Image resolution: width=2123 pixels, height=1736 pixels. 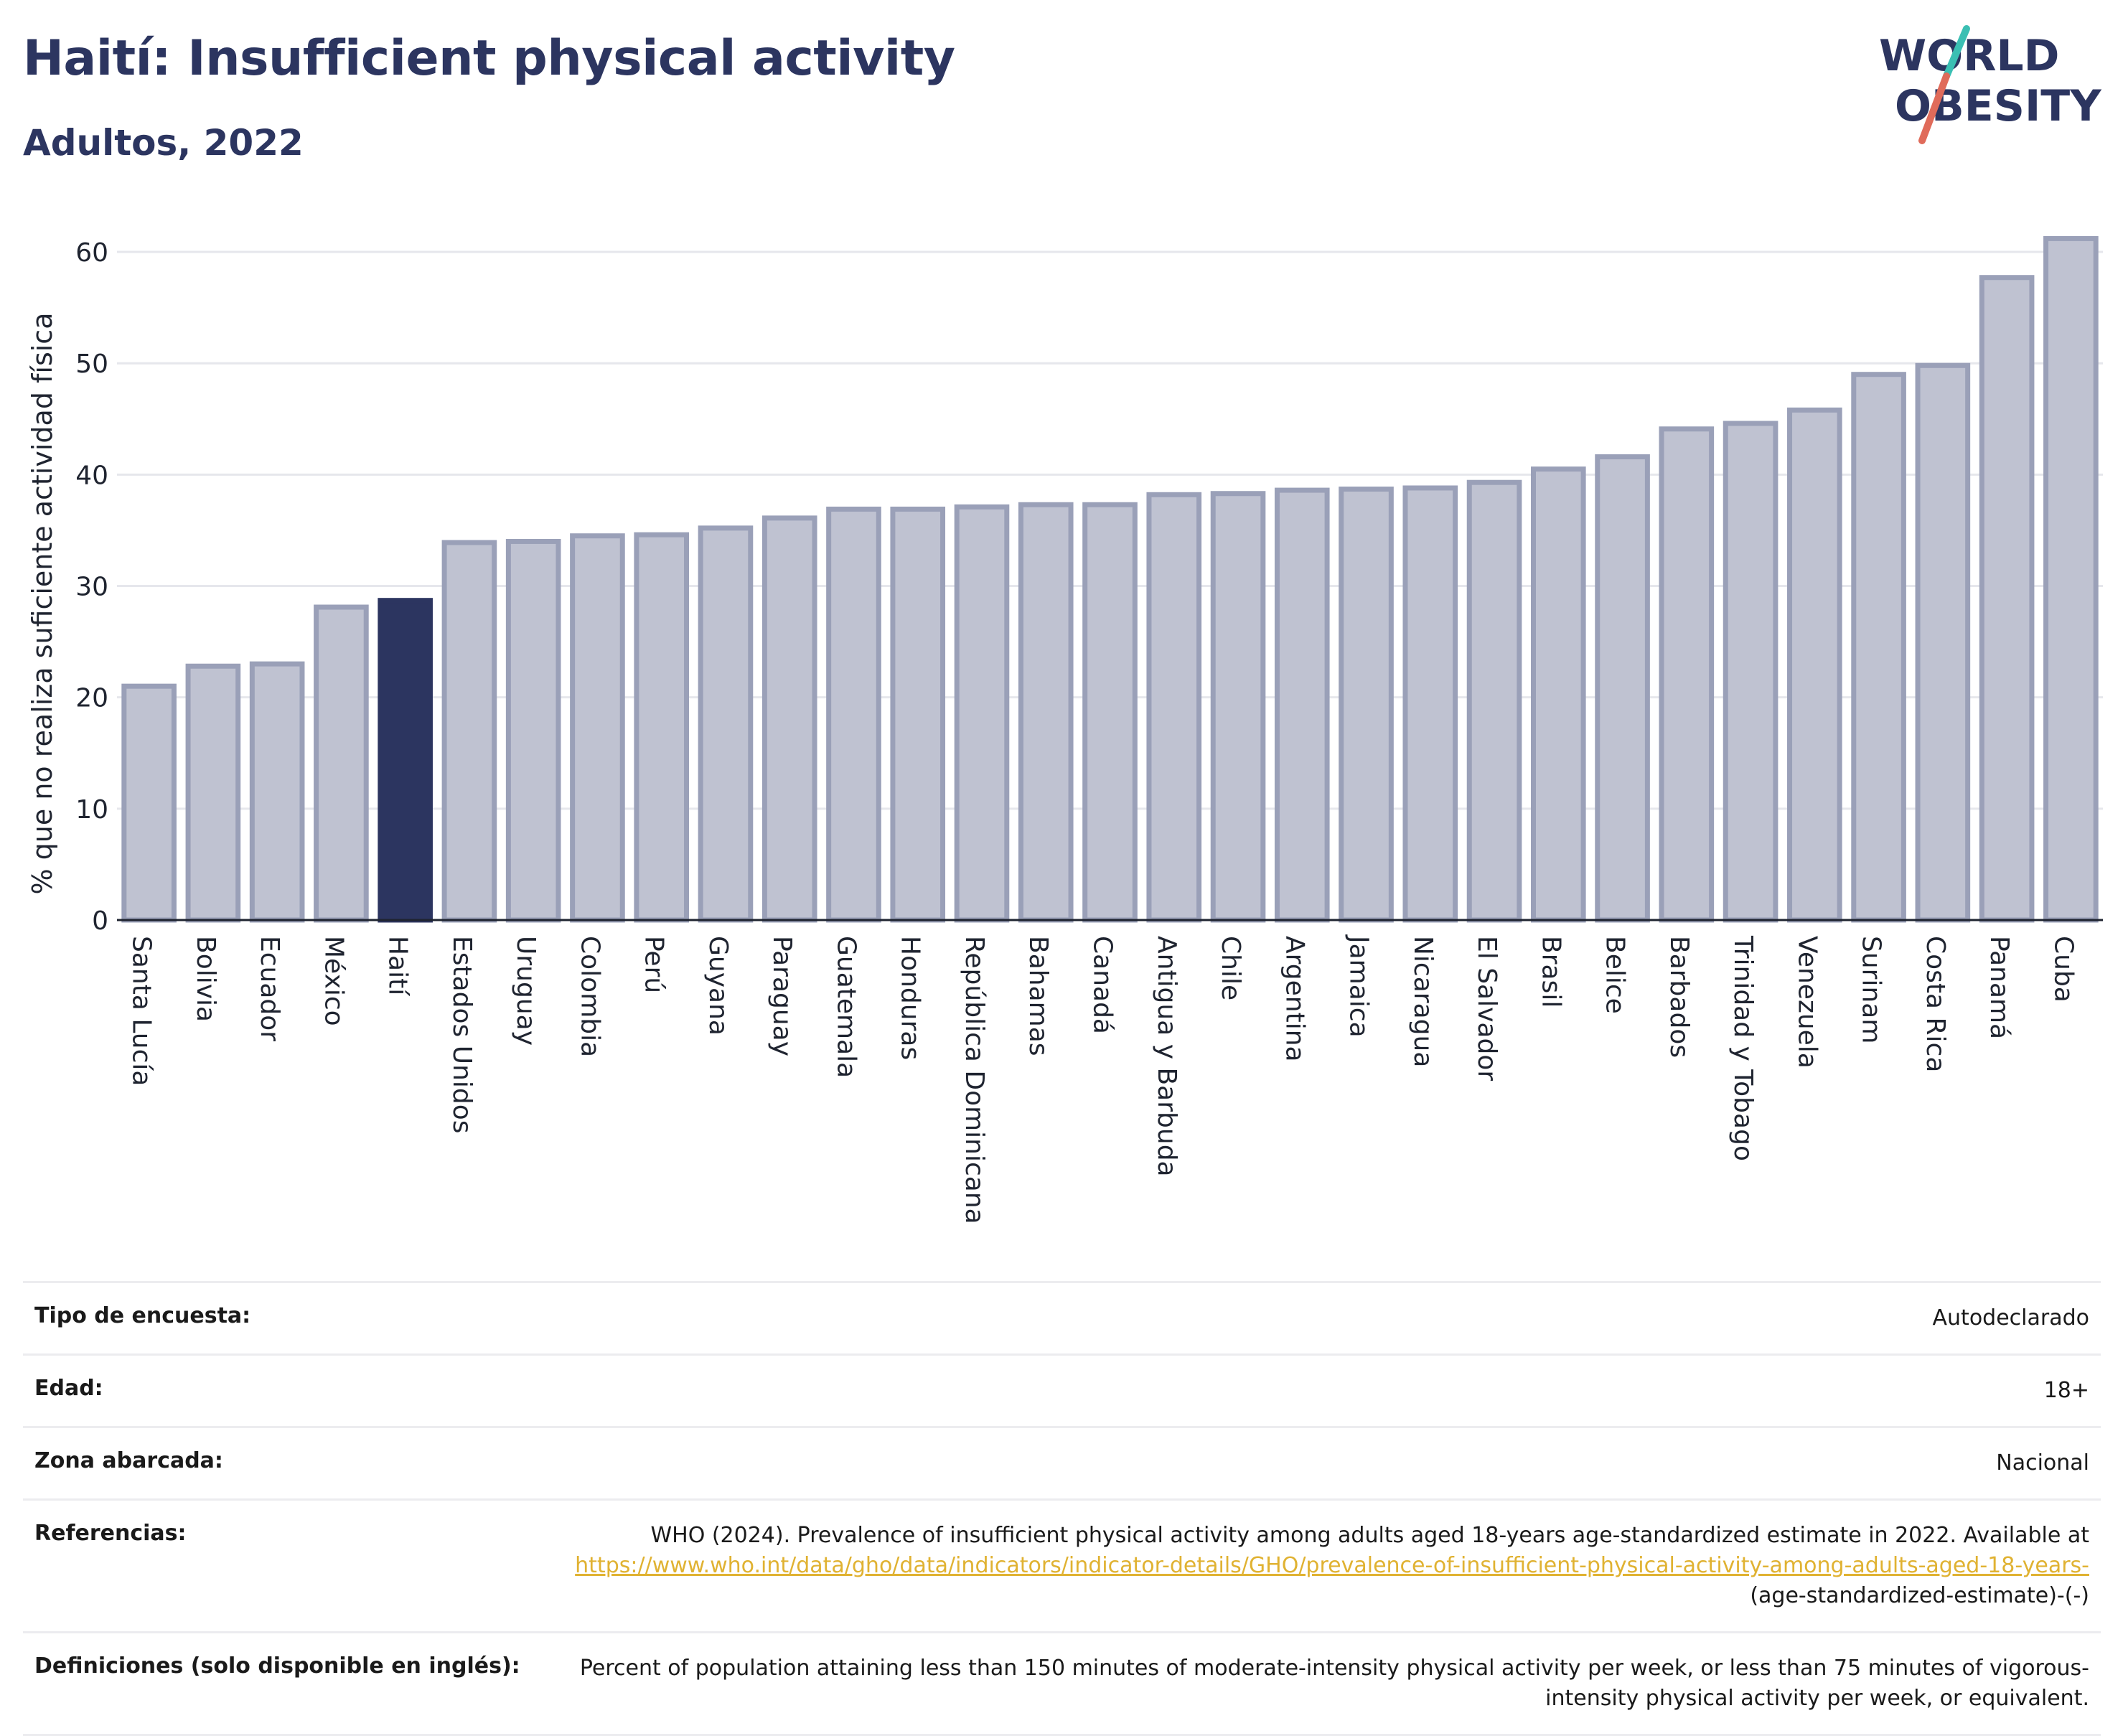 I want to click on bar-bolivia, so click(x=213, y=793).